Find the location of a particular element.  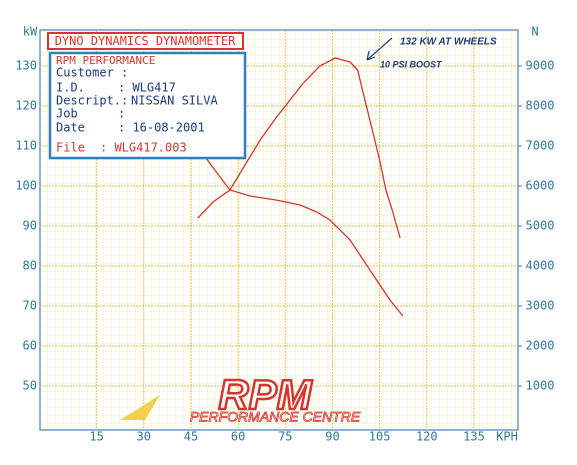

y2-tick-label: 3000 is located at coordinates (540, 306).